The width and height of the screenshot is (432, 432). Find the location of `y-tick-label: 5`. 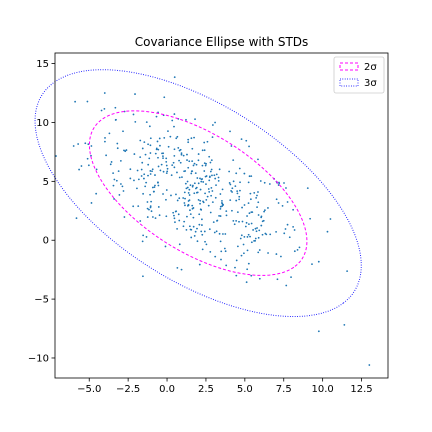

y-tick-label: 5 is located at coordinates (46, 182).